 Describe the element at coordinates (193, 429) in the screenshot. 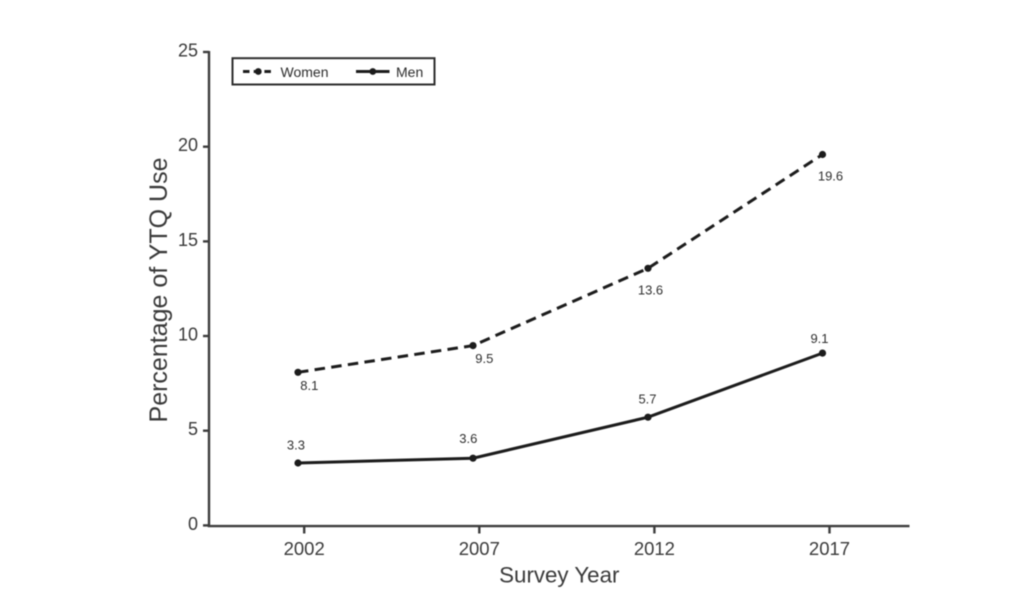

I see `svg-text: 5` at that location.